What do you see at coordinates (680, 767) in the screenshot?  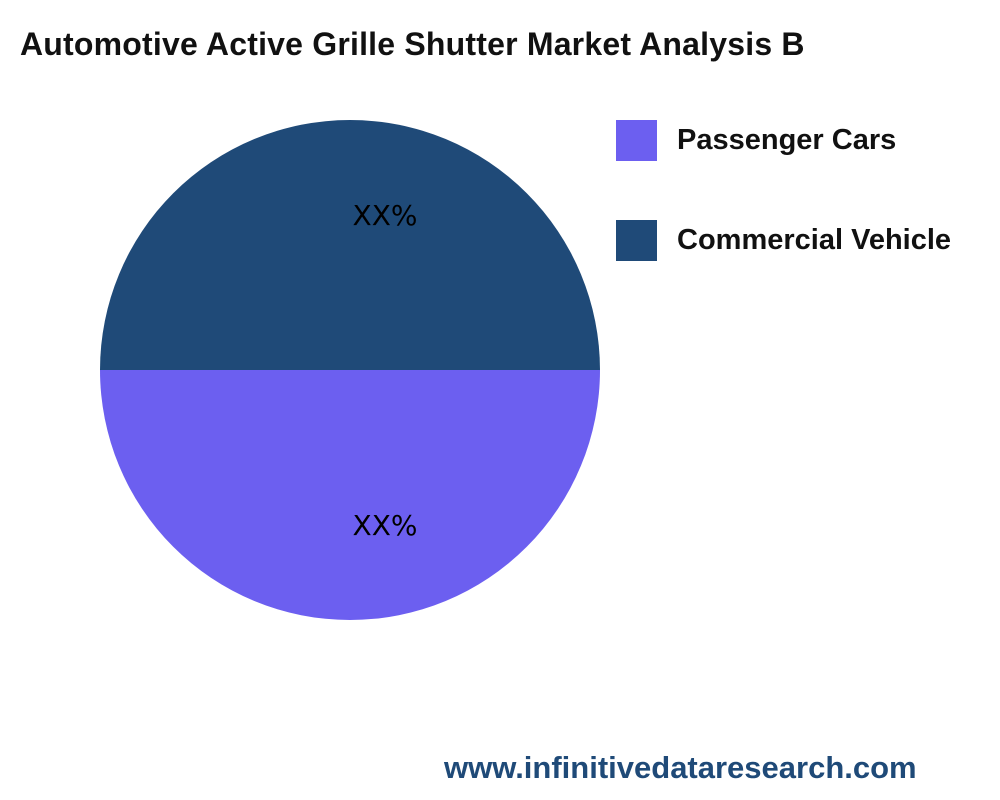 I see `footer-url: www.infinitivedataresearch.com` at bounding box center [680, 767].